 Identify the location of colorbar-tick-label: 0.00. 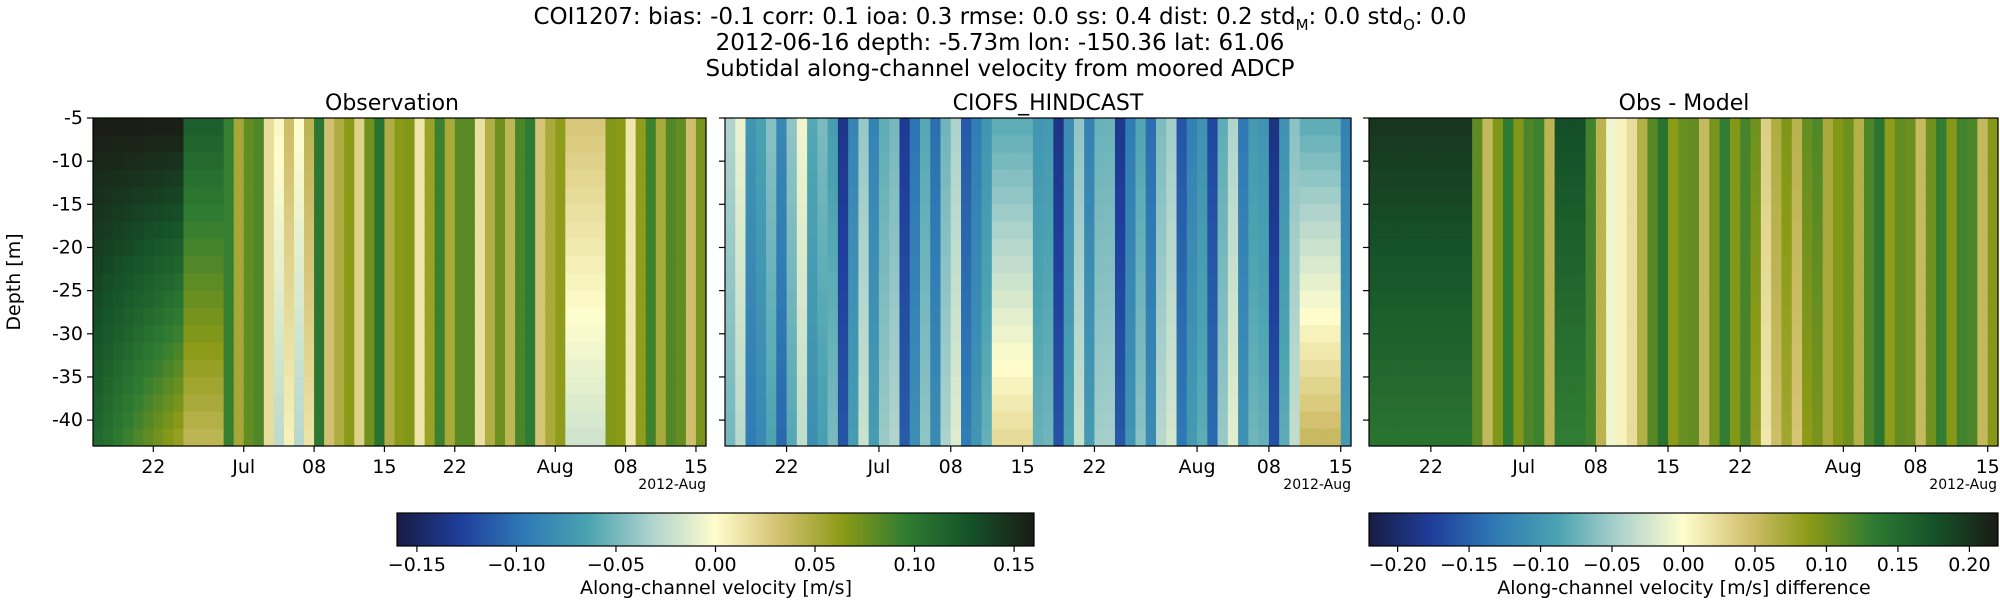
(1683, 565).